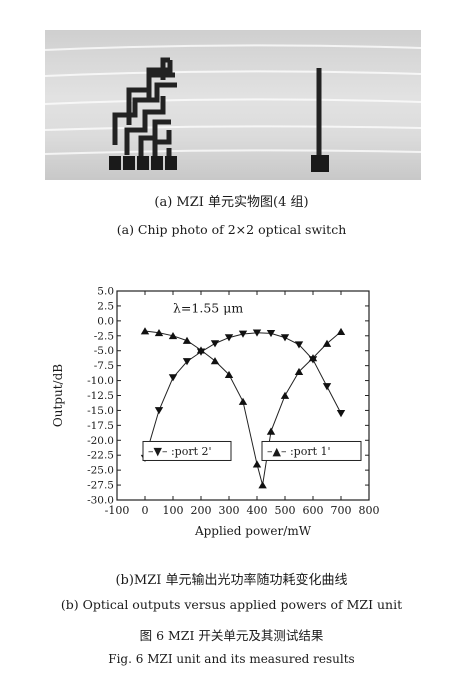 The image size is (463, 679). Describe the element at coordinates (299, 451) in the screenshot. I see `legend-label-2: –▲– :port 1'` at that location.